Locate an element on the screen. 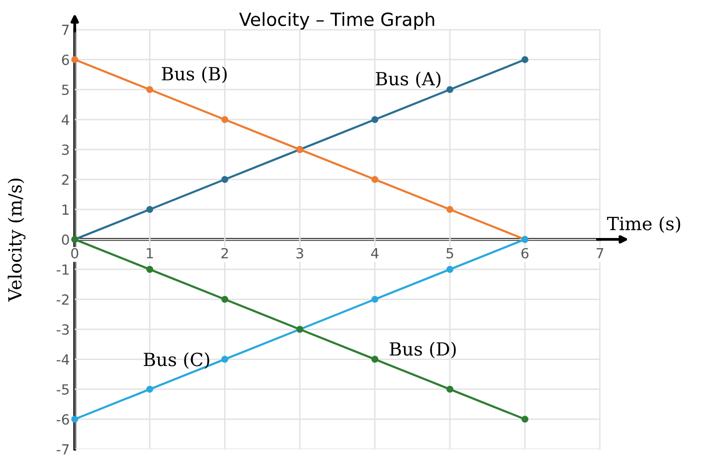 The height and width of the screenshot is (456, 705). x-tick-label: 4 is located at coordinates (374, 253).